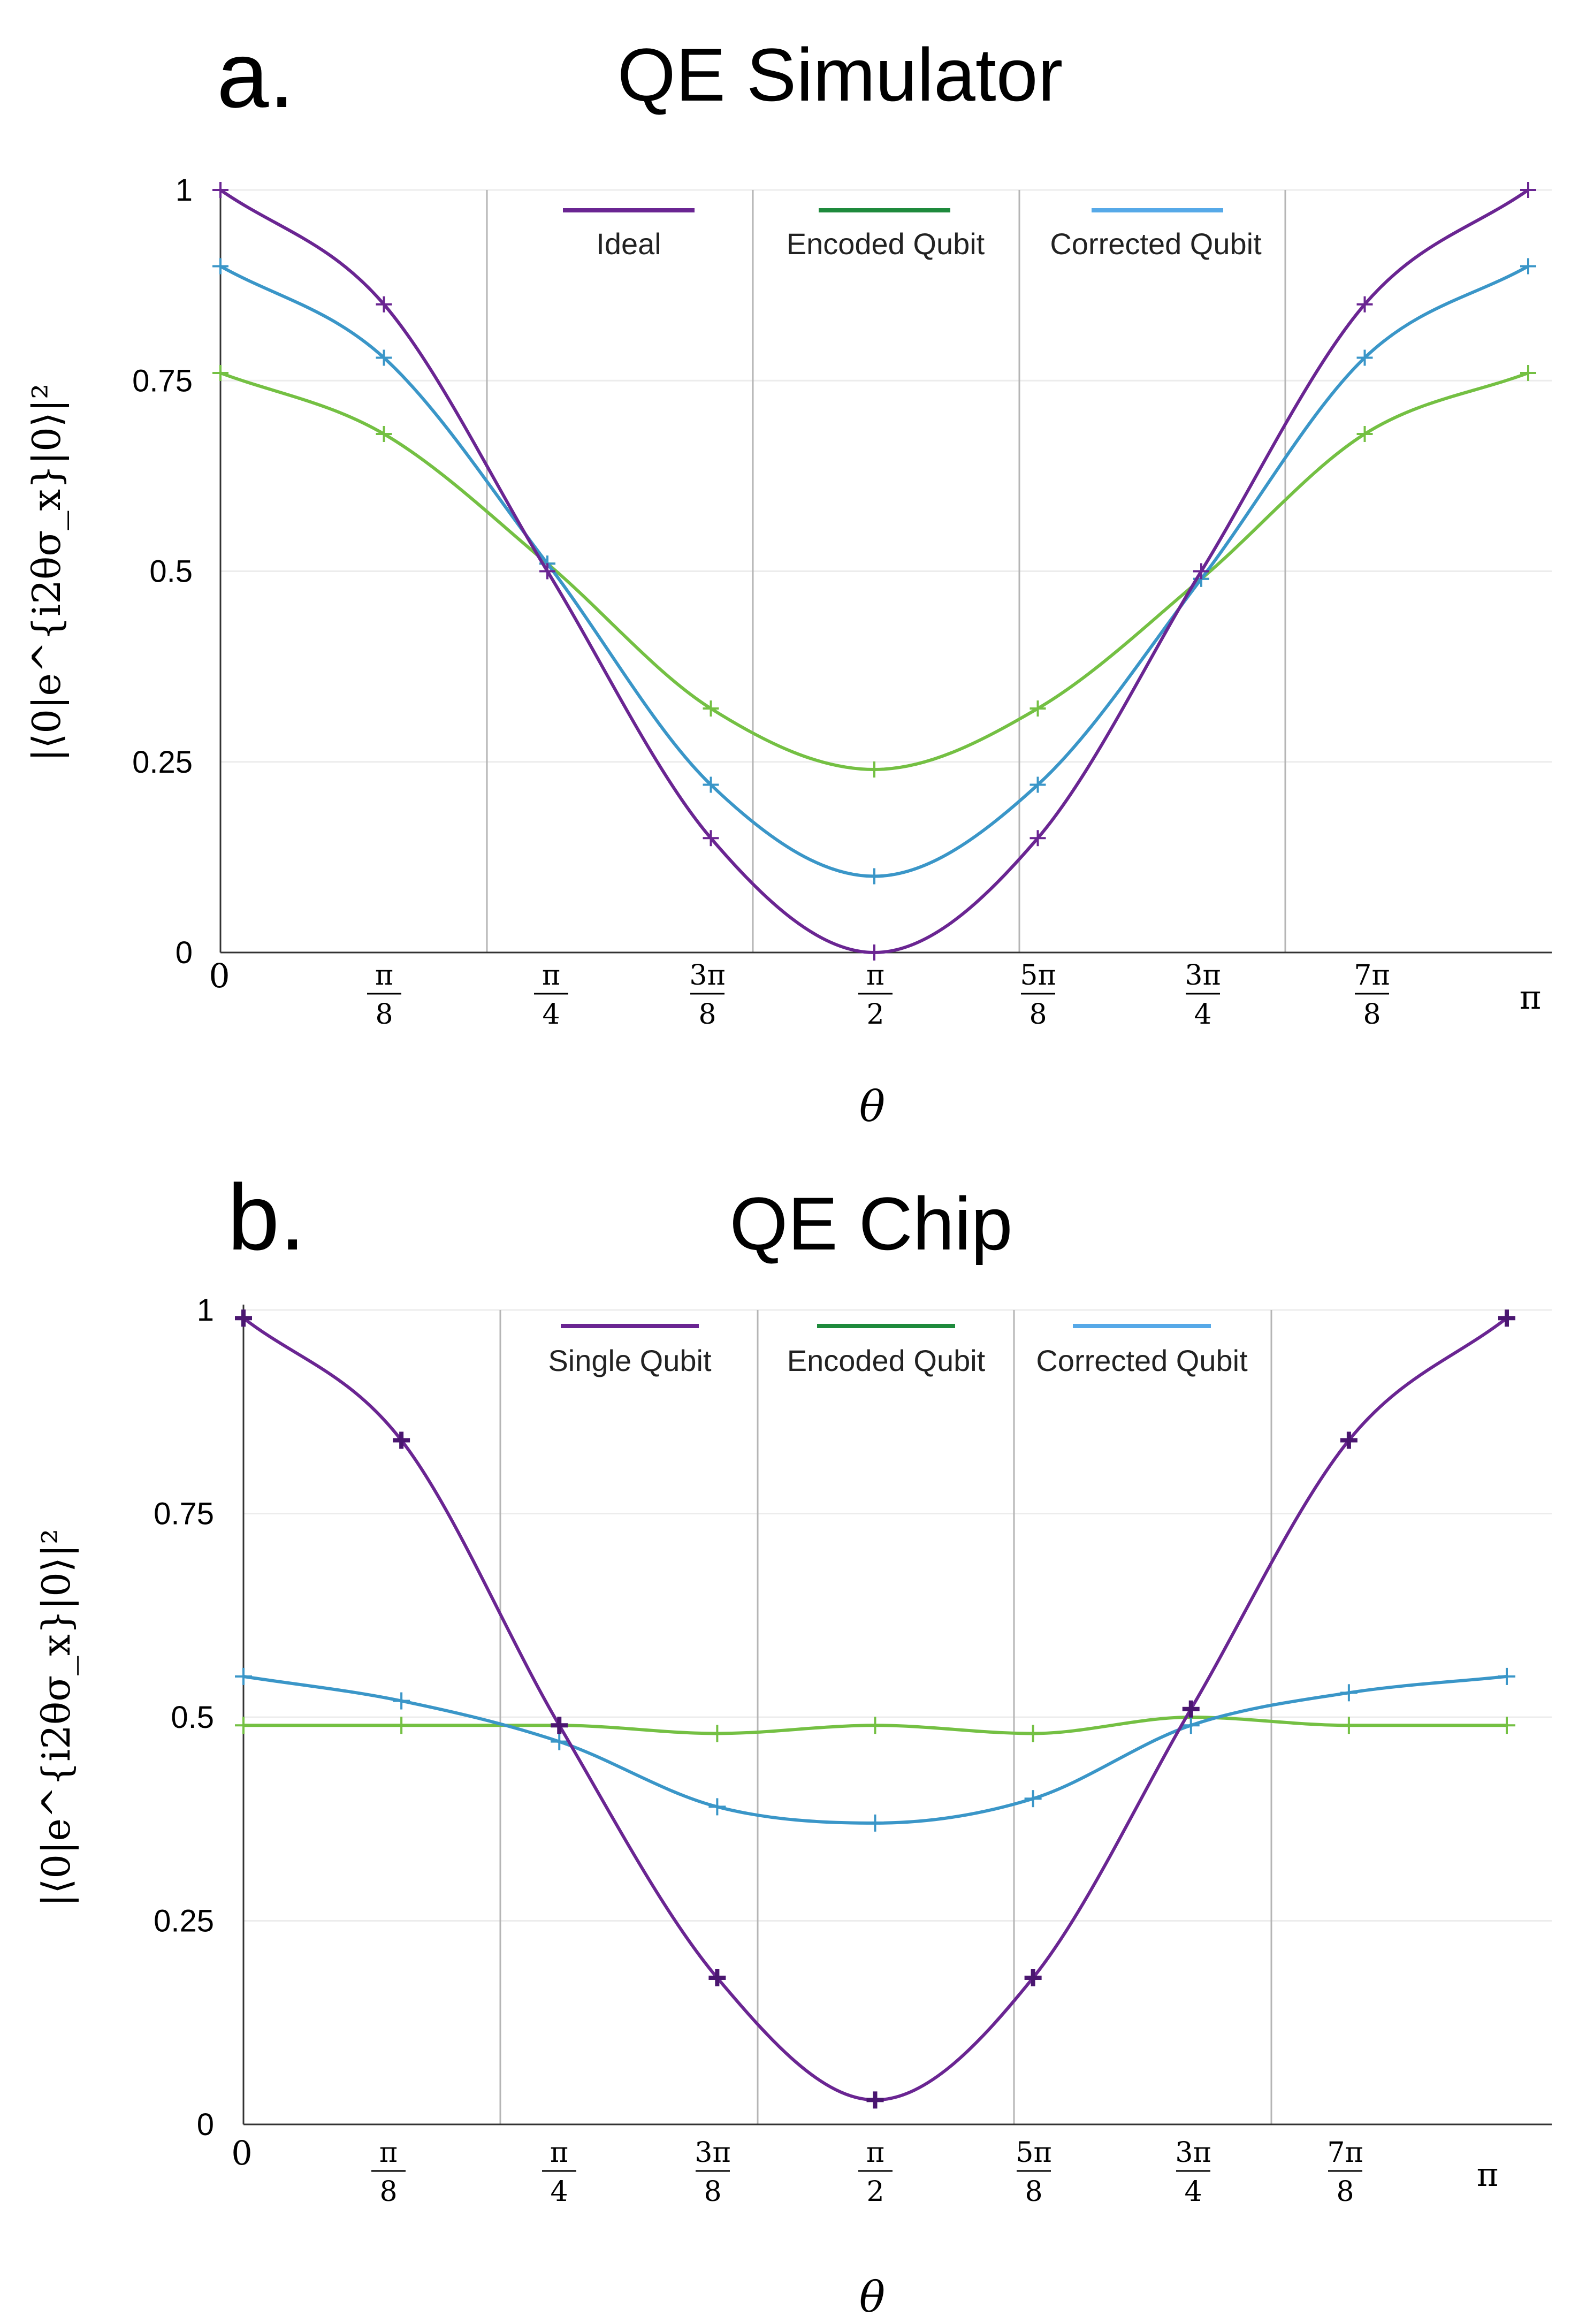 The height and width of the screenshot is (2324, 1571). What do you see at coordinates (184, 190) in the screenshot?
I see `y-tick-label: 1` at bounding box center [184, 190].